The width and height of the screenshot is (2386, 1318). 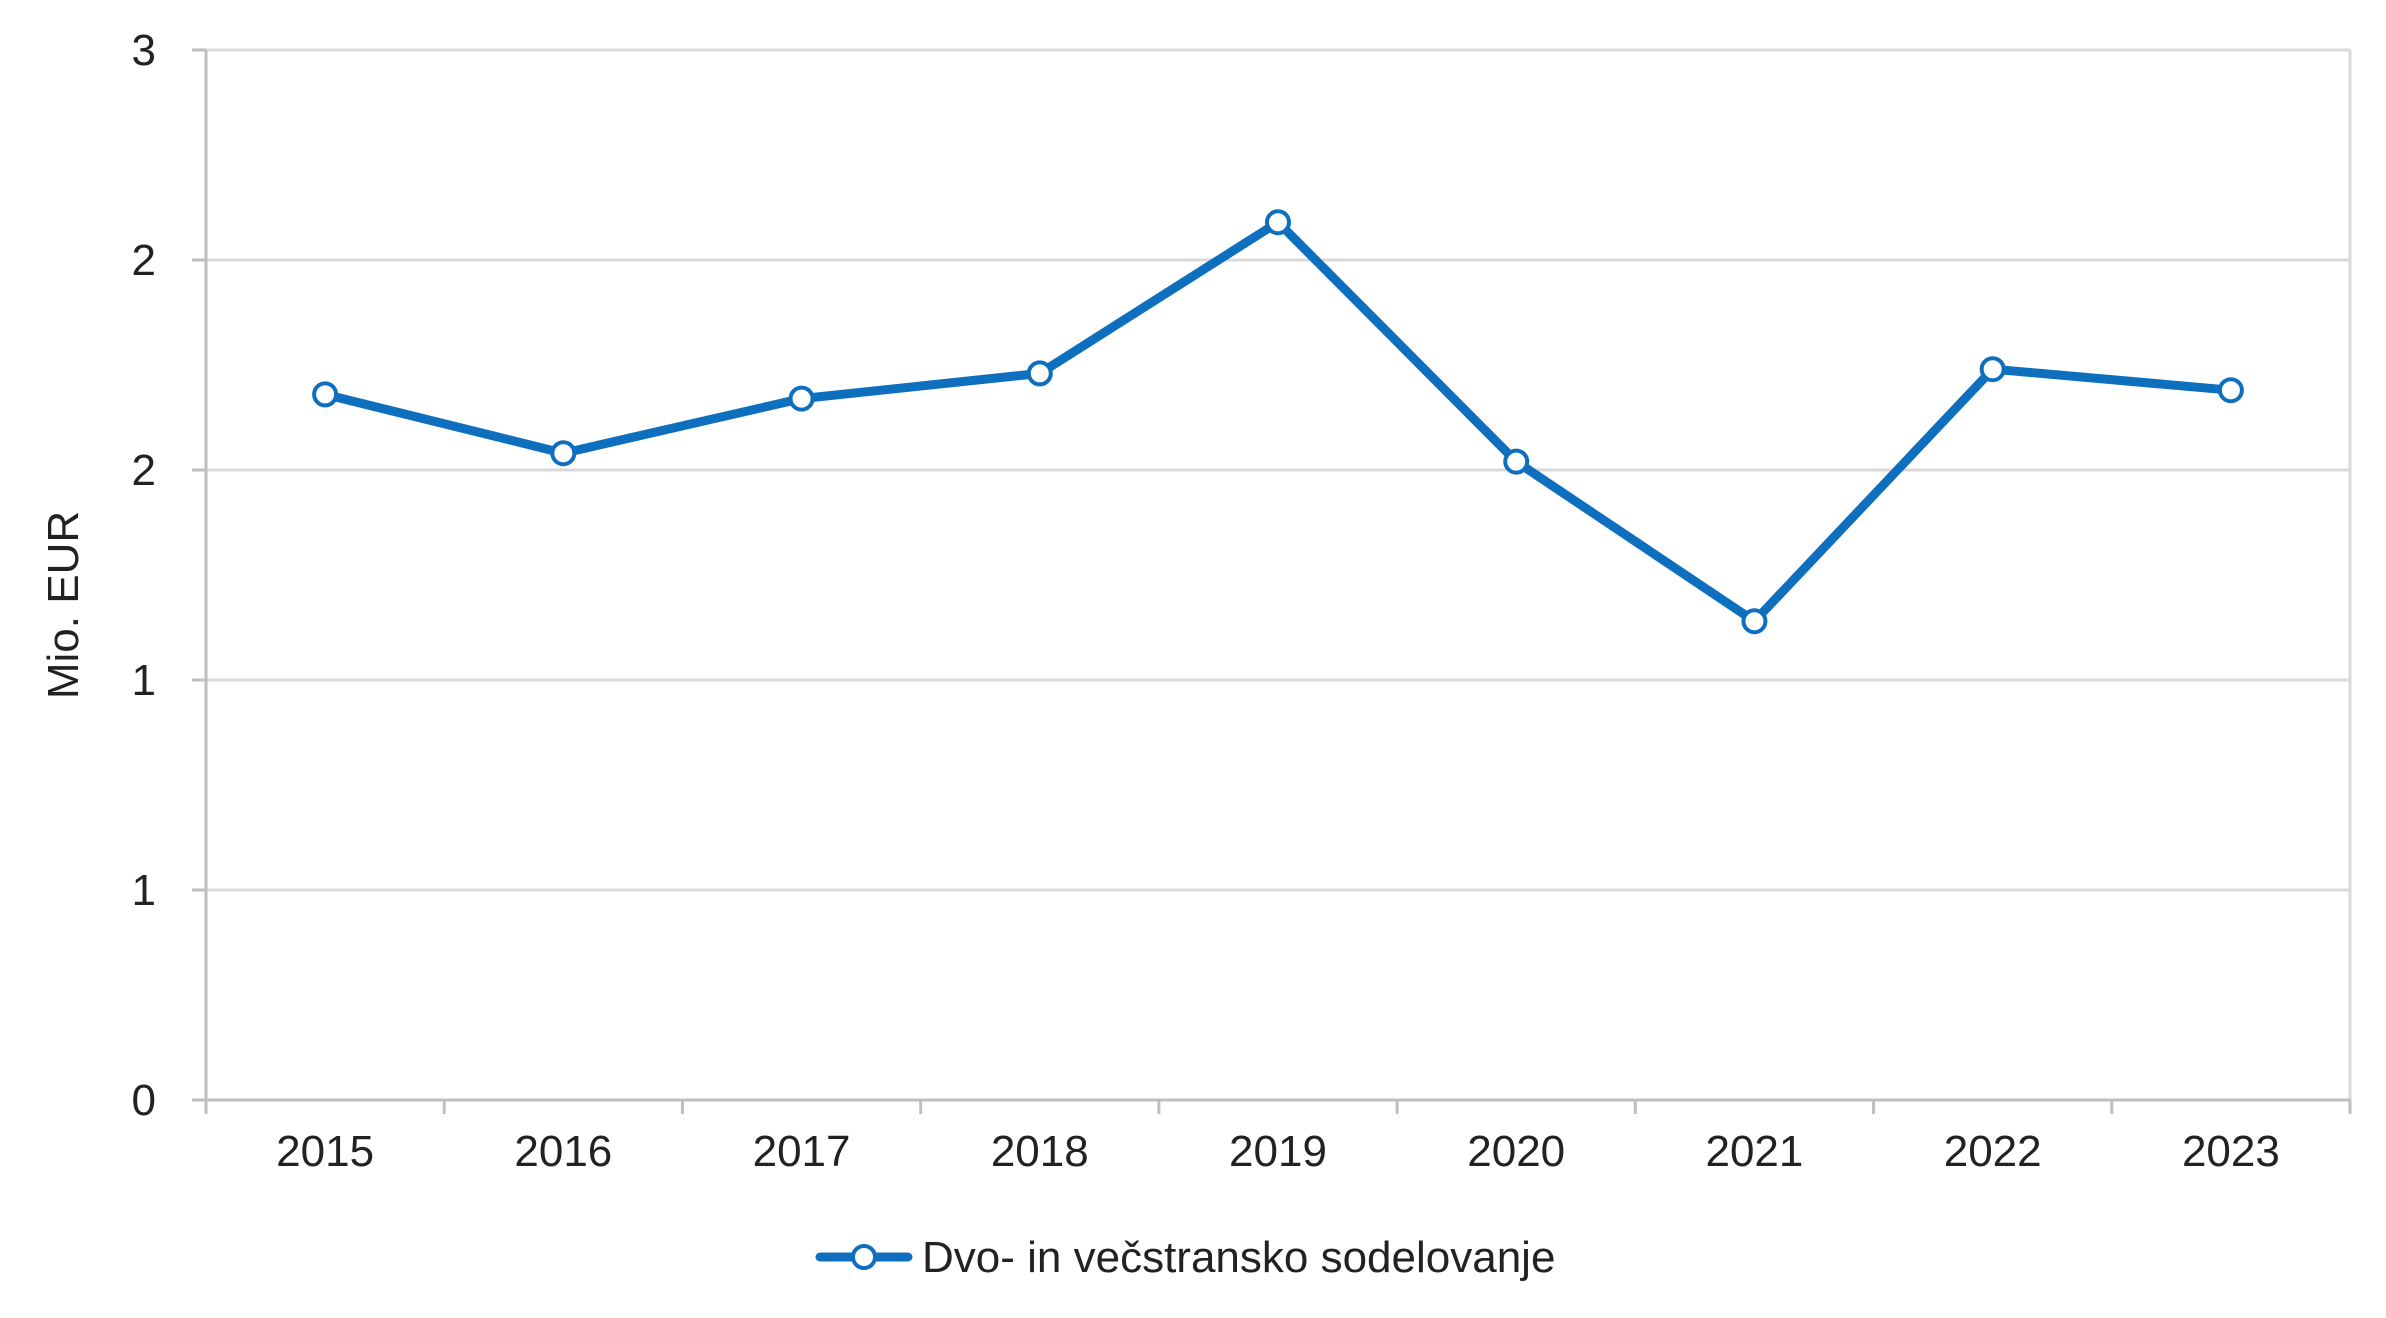 What do you see at coordinates (1516, 1151) in the screenshot?
I see `x-tick-label: 2020` at bounding box center [1516, 1151].